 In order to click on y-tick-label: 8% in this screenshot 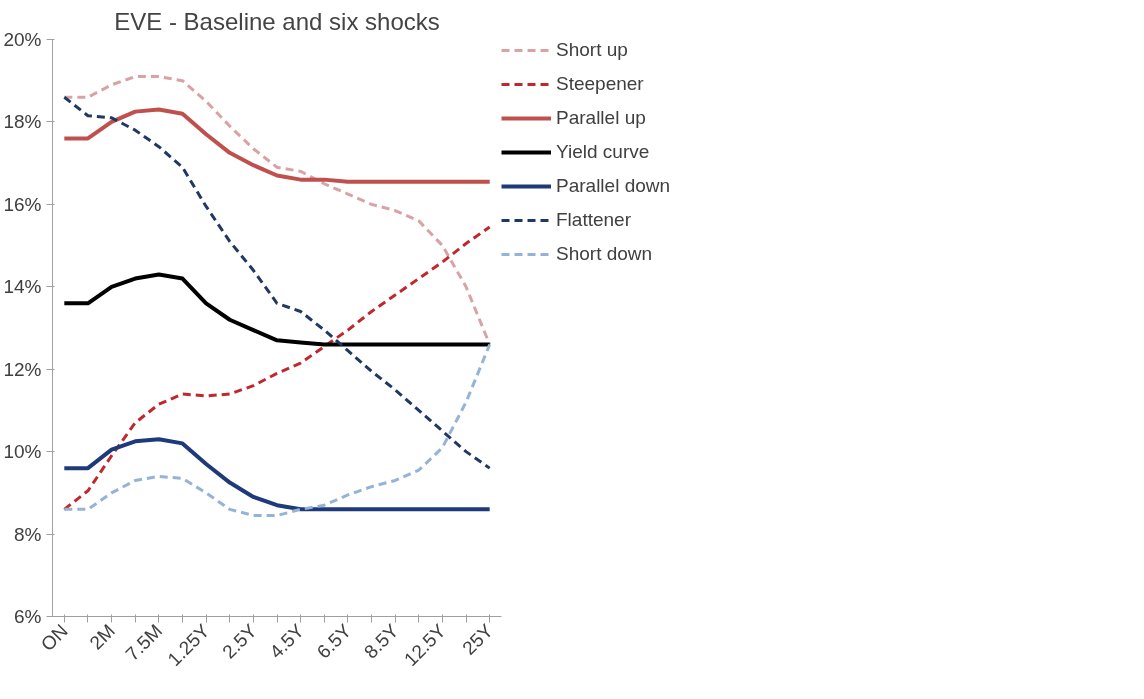, I will do `click(28, 534)`.